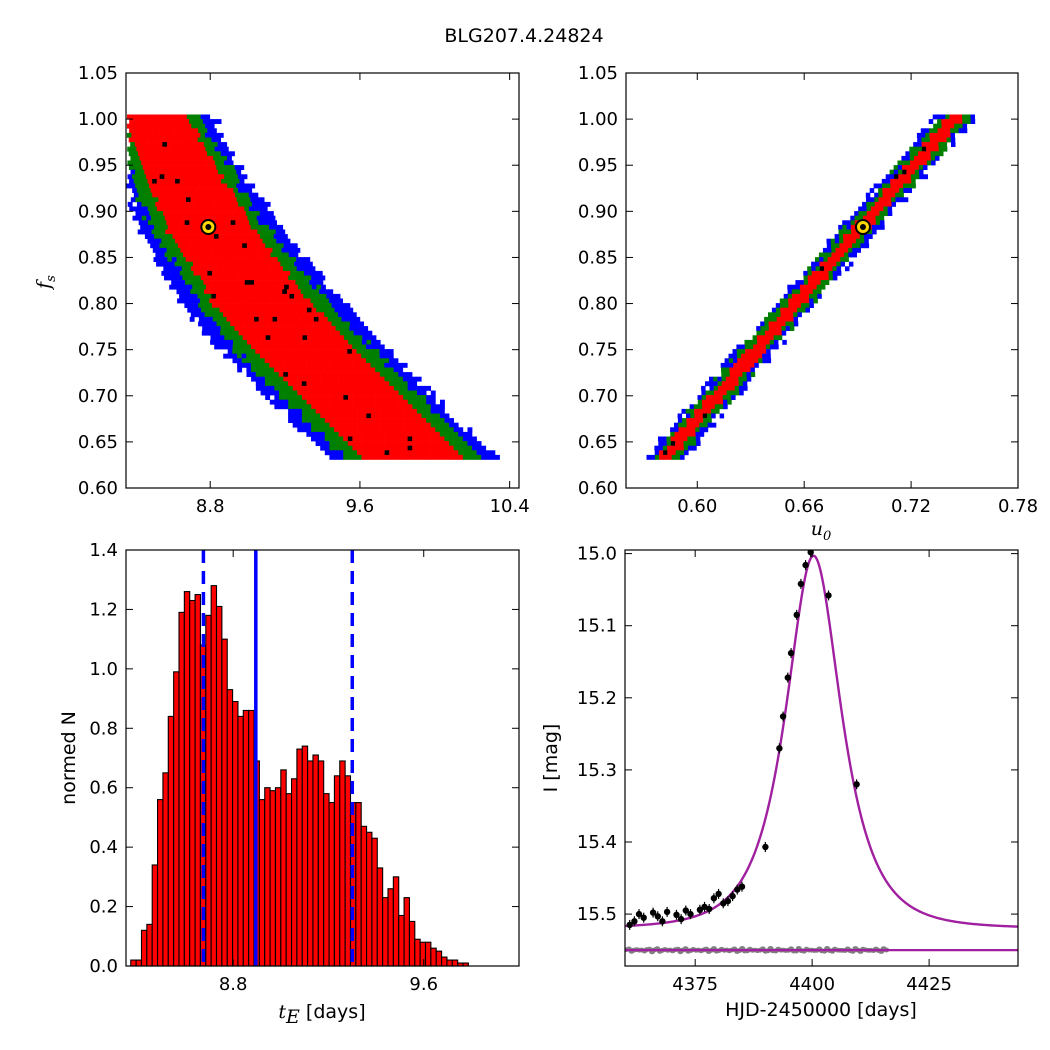 Image resolution: width=1050 pixels, height=1050 pixels. What do you see at coordinates (428, 954) in the screenshot?
I see `histogram-bar` at bounding box center [428, 954].